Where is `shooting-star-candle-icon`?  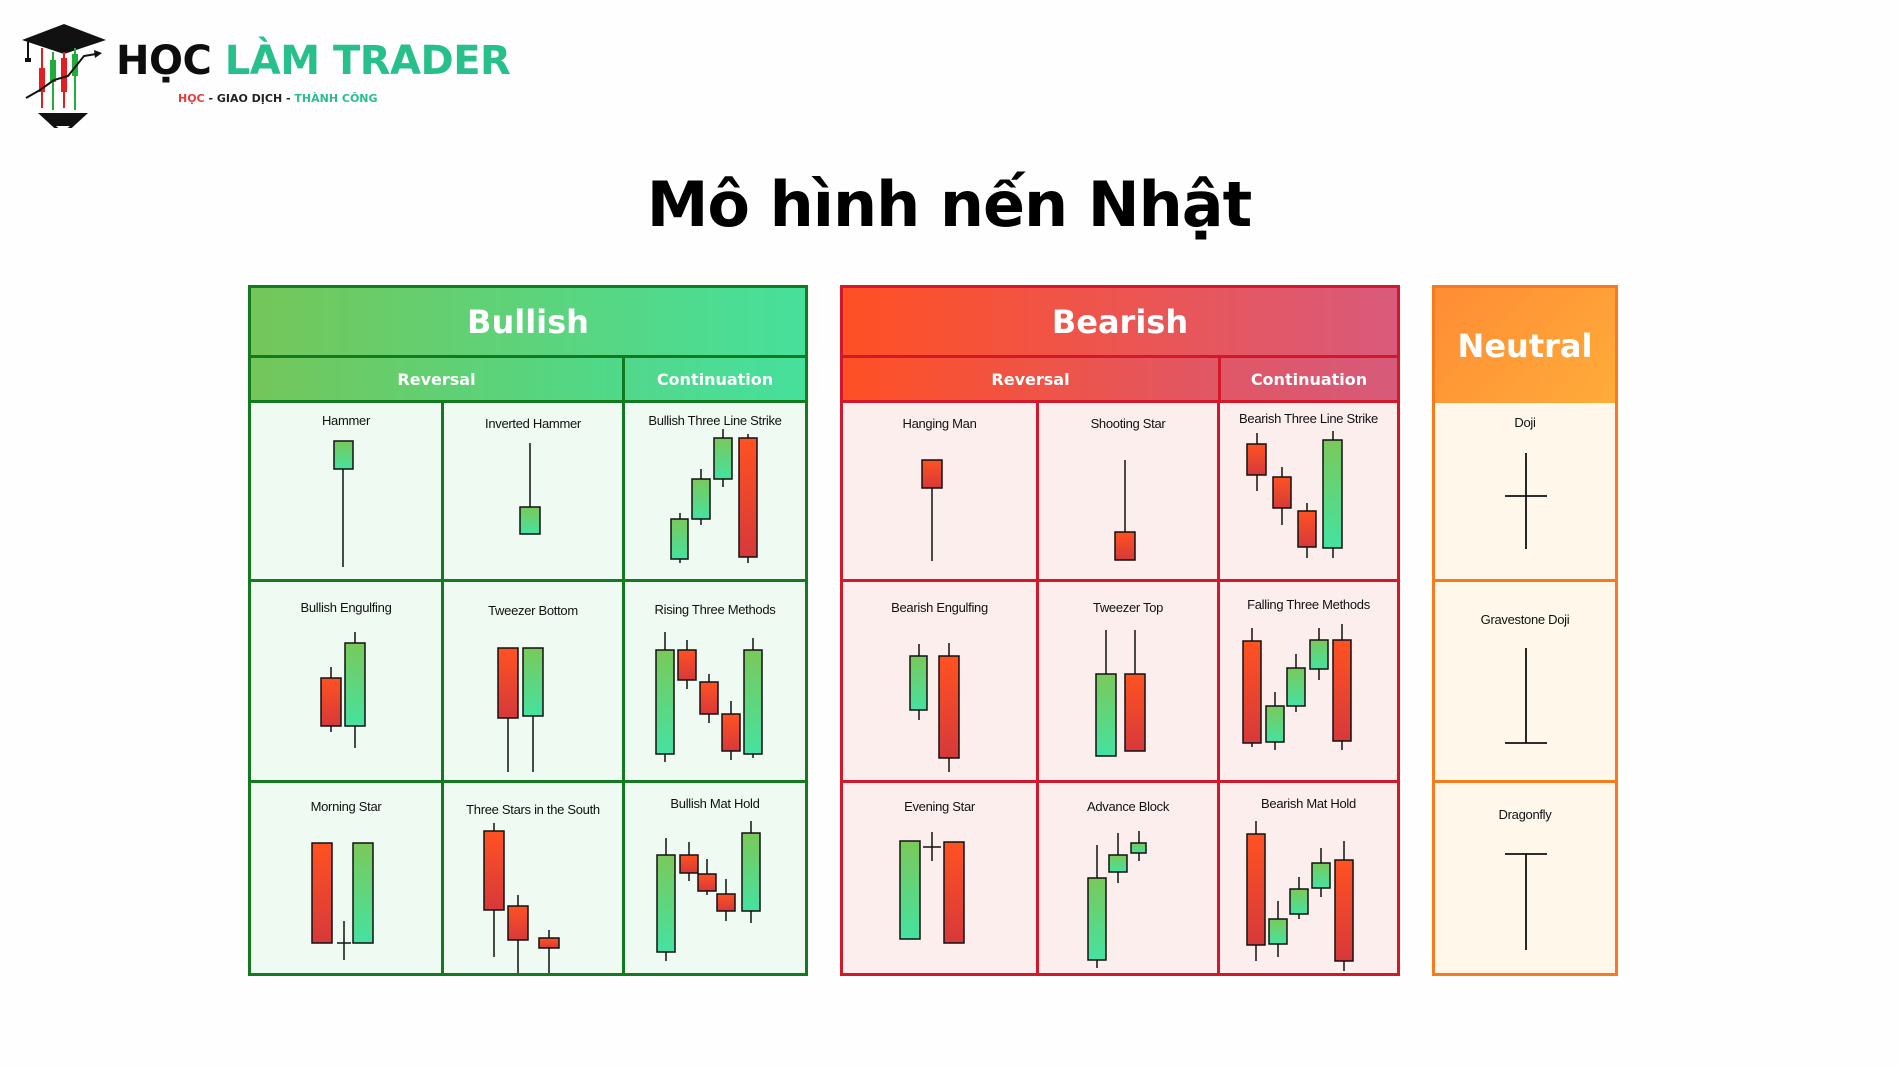 shooting-star-candle-icon is located at coordinates (1125, 510).